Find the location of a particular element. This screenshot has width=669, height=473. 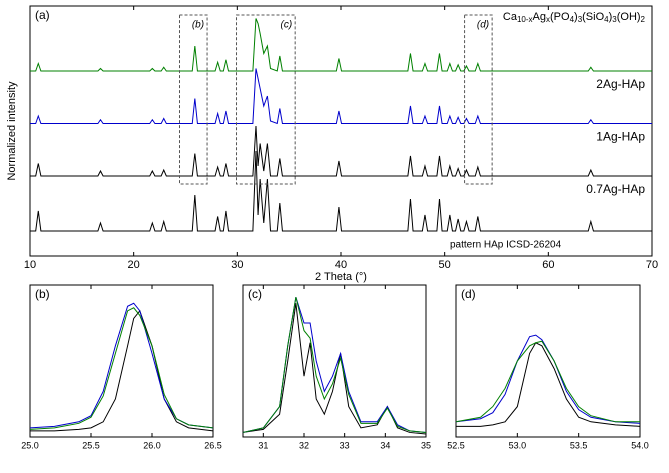

x-tick-label: 26.0 is located at coordinates (152, 445).